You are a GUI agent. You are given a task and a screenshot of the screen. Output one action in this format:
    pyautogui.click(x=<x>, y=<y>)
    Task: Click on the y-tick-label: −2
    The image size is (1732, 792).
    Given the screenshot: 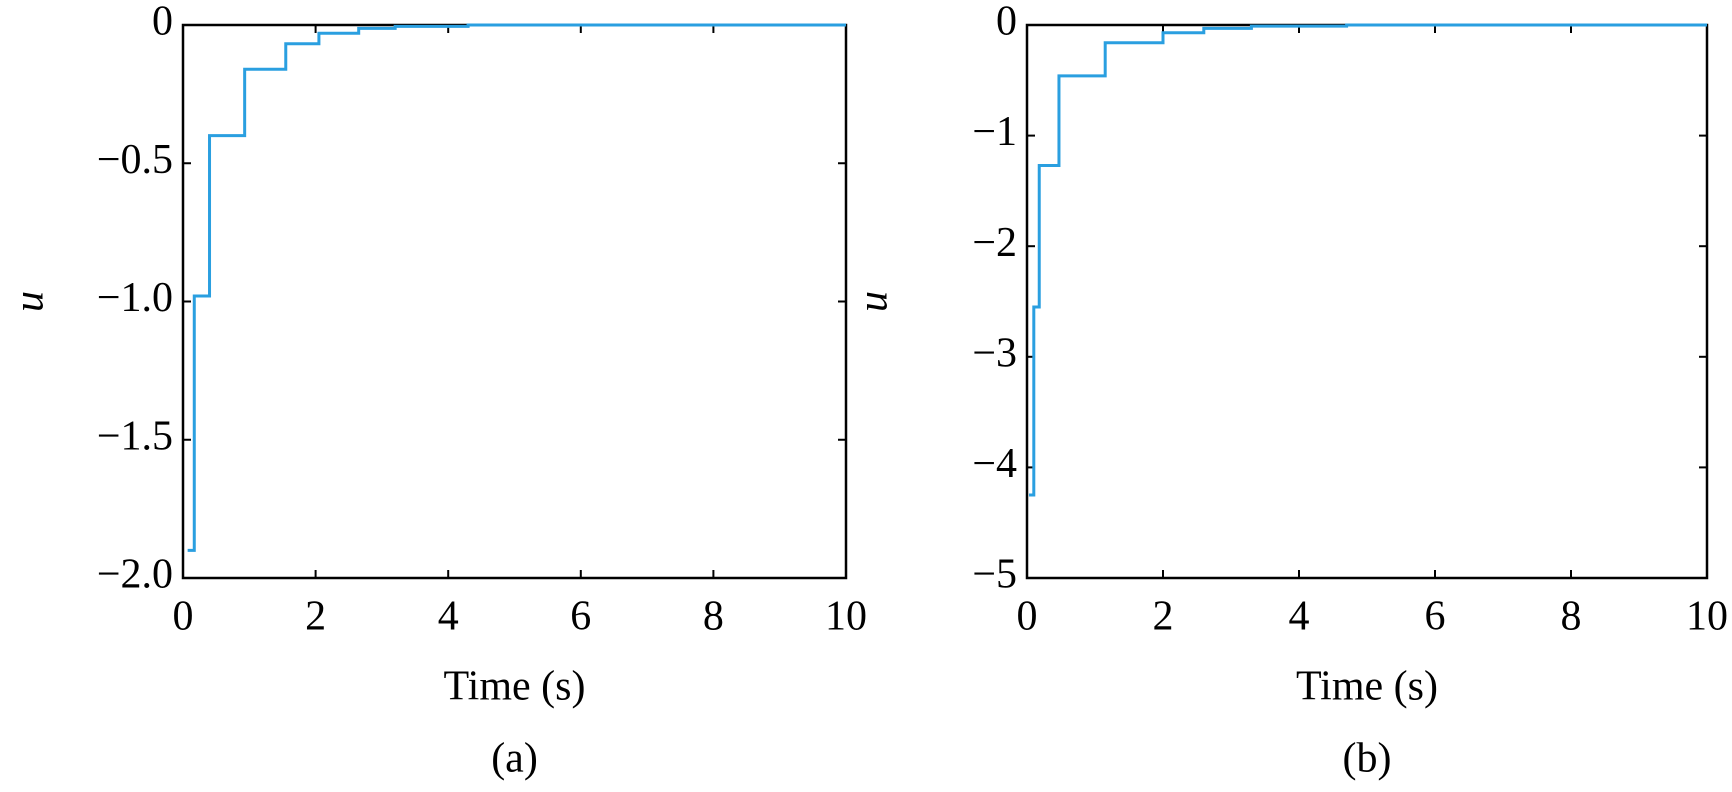 What is the action you would take?
    pyautogui.click(x=994, y=243)
    